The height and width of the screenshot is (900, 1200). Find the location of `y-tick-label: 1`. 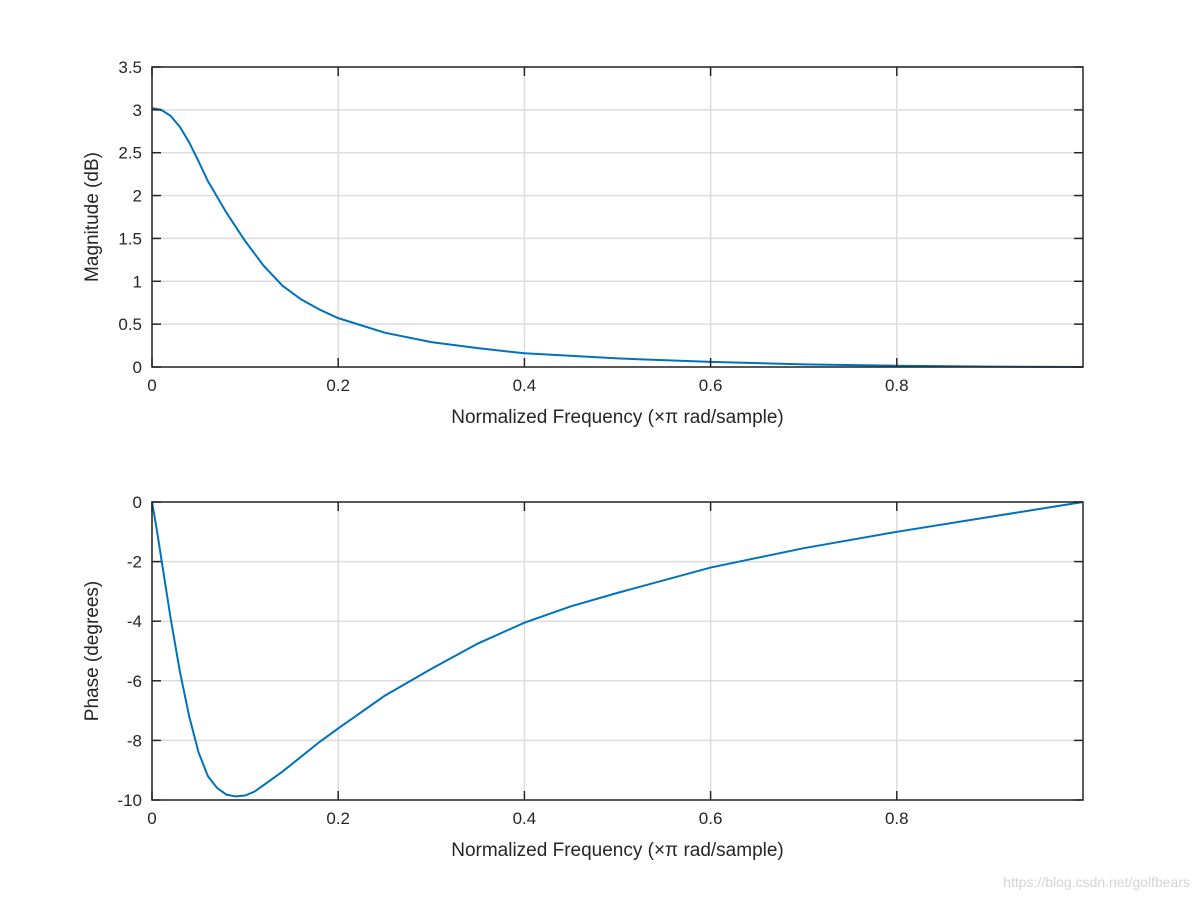

y-tick-label: 1 is located at coordinates (137, 281).